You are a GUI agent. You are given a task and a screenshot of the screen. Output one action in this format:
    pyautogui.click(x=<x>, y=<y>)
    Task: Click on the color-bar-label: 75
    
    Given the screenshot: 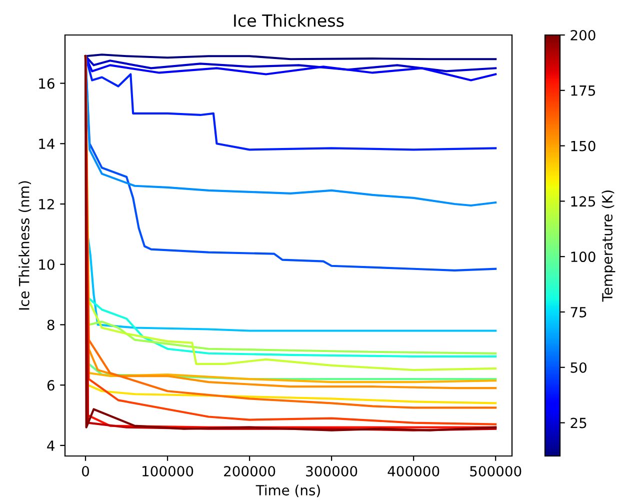 What is the action you would take?
    pyautogui.click(x=578, y=312)
    